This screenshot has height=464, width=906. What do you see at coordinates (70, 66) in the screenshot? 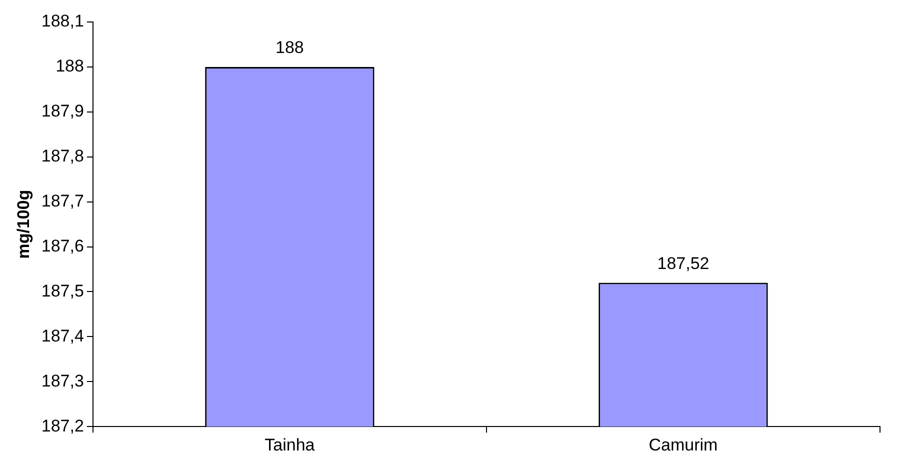
I see `y-tick-label: 188` at bounding box center [70, 66].